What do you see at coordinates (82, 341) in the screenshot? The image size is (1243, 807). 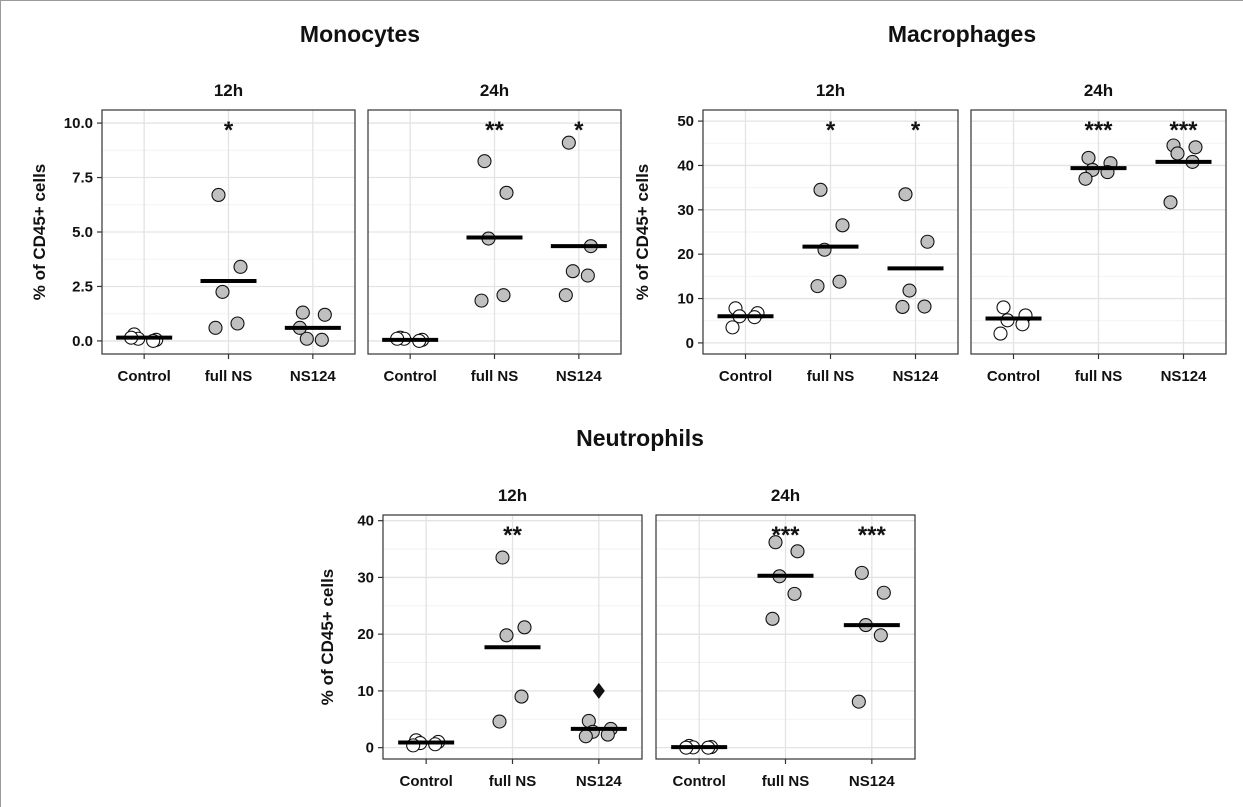 I see `y-tick-label: 0.0` at bounding box center [82, 341].